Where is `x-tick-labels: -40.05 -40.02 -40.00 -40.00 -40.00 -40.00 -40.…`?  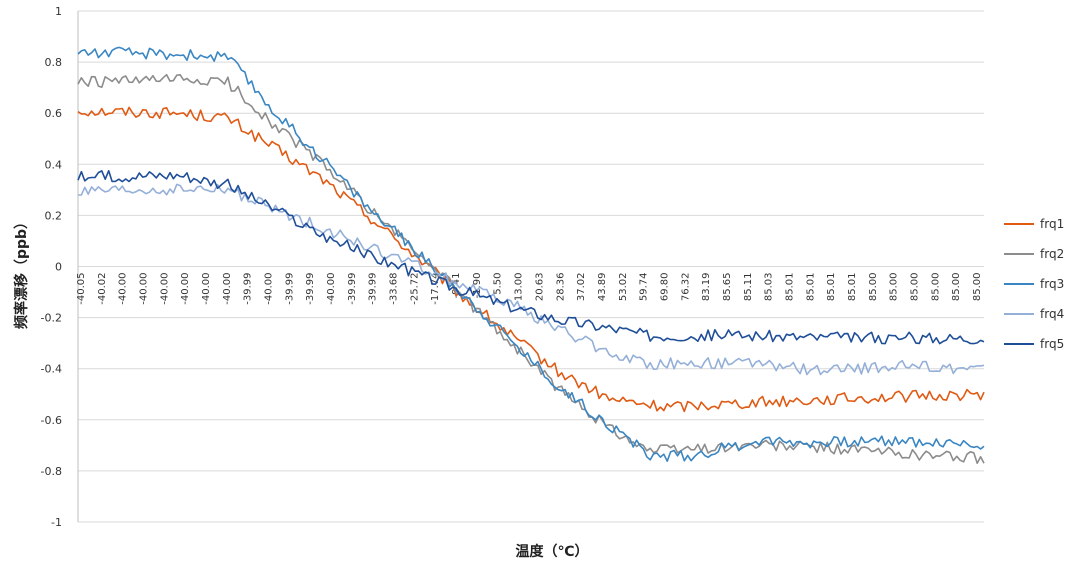 x-tick-labels: -40.05 -40.02 -40.00 -40.00 -40.00 -40.00 -40.… is located at coordinates (529, 288).